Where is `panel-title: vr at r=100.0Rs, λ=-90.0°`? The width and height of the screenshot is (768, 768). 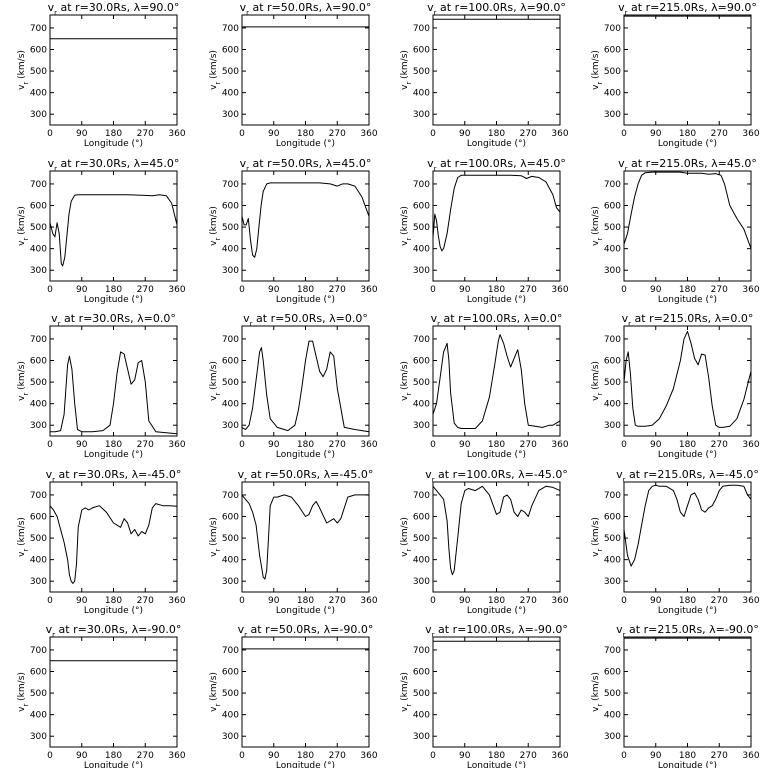 panel-title: vr at r=100.0Rs, λ=-90.0° is located at coordinates (496, 631).